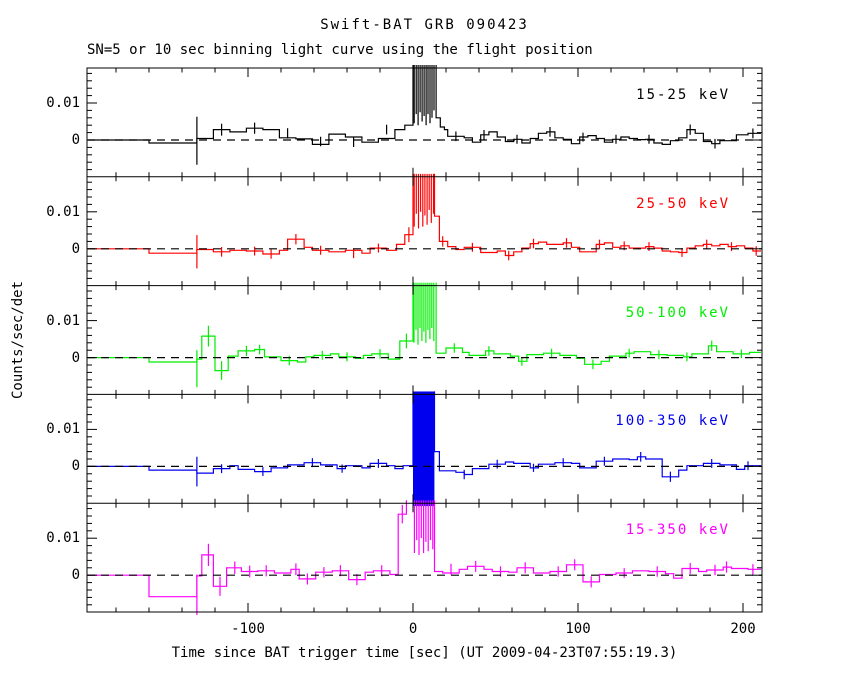 Image resolution: width=850 pixels, height=680 pixels. I want to click on band-label-15-25-keV: 15-25 keV, so click(683, 95).